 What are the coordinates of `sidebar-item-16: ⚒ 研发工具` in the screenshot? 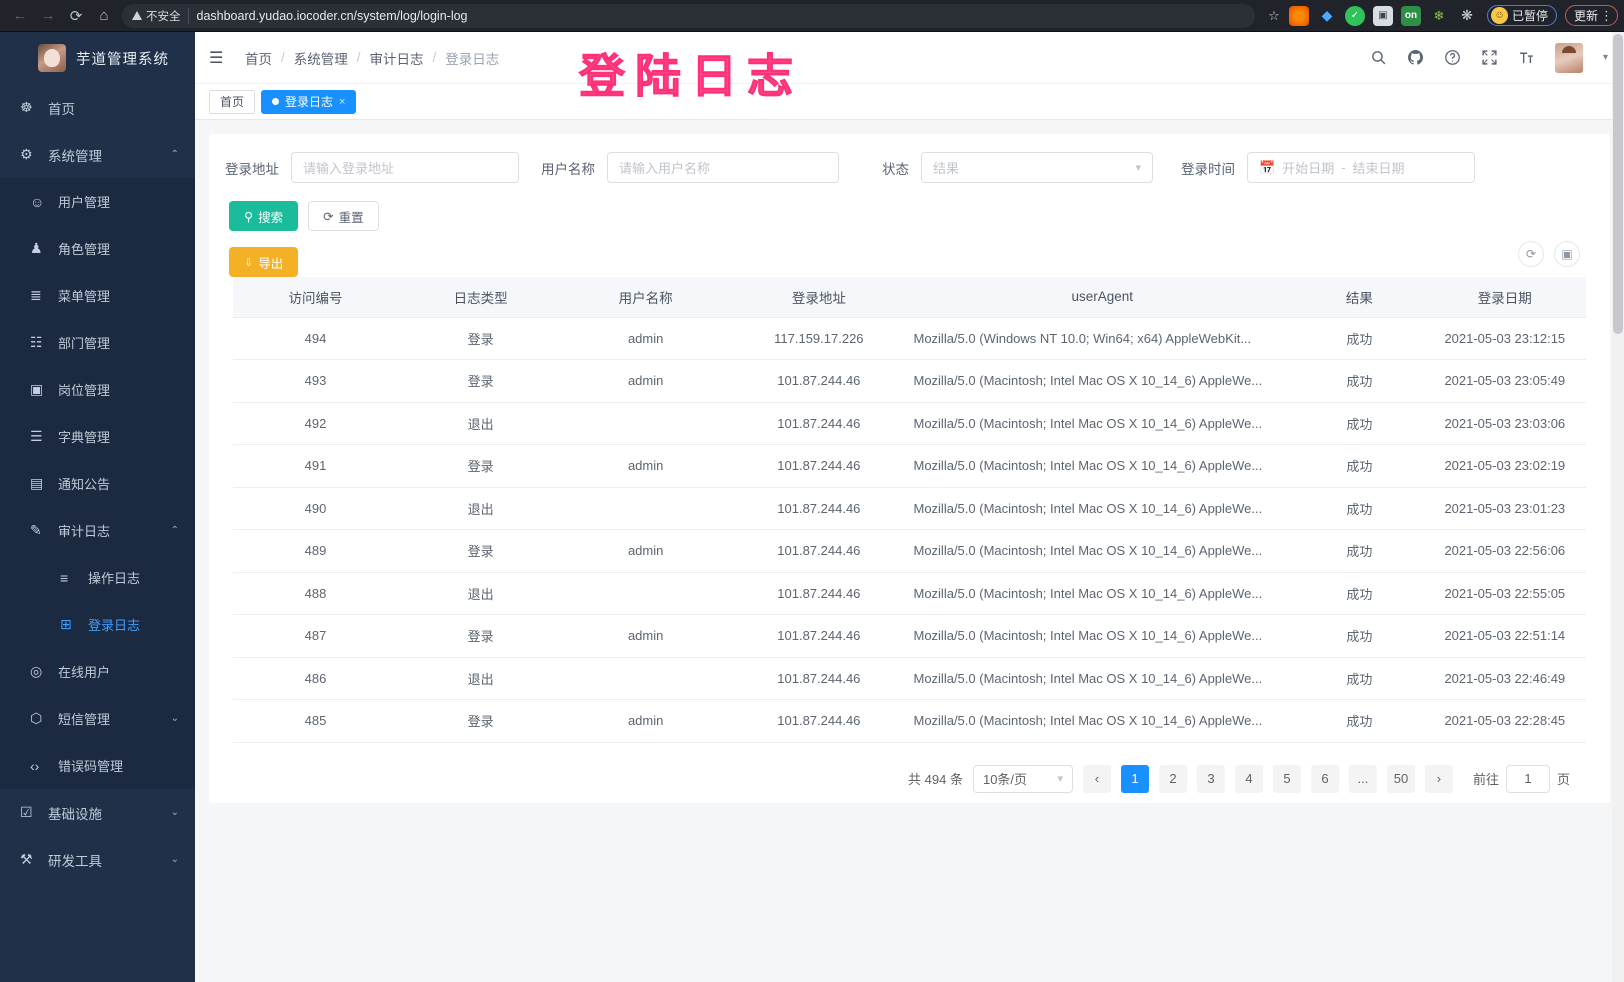 It's located at (97, 859).